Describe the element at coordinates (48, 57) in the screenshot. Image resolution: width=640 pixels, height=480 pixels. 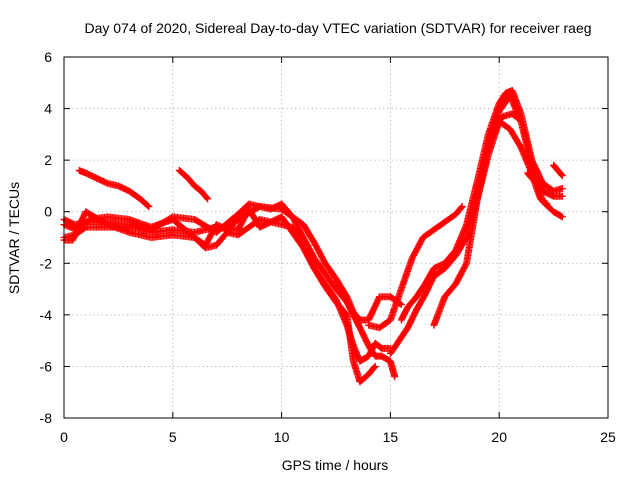
I see `y-tick-label: 6` at that location.